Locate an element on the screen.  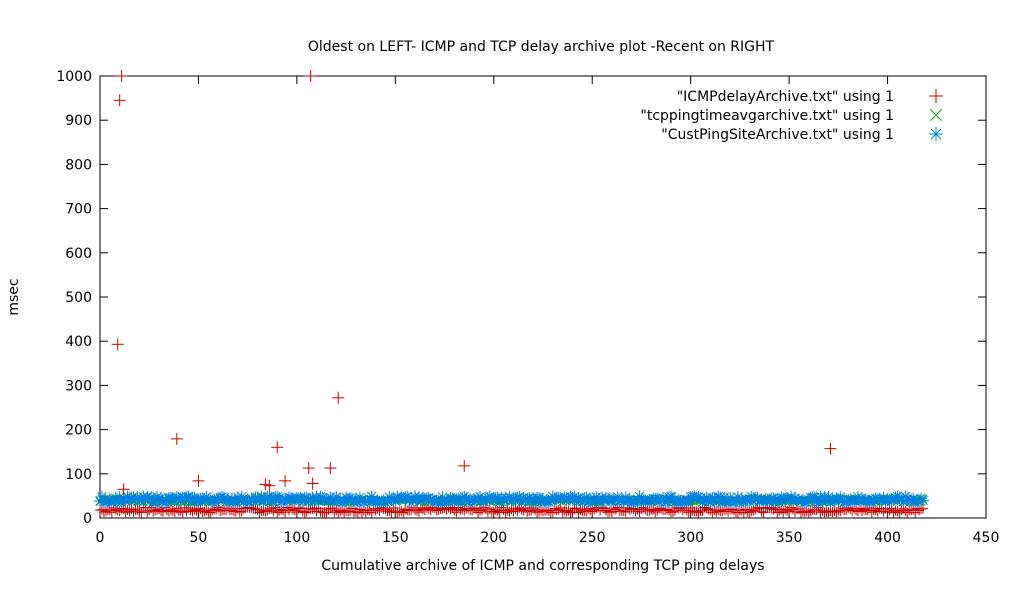
y-tick-label: 300 is located at coordinates (78, 386).